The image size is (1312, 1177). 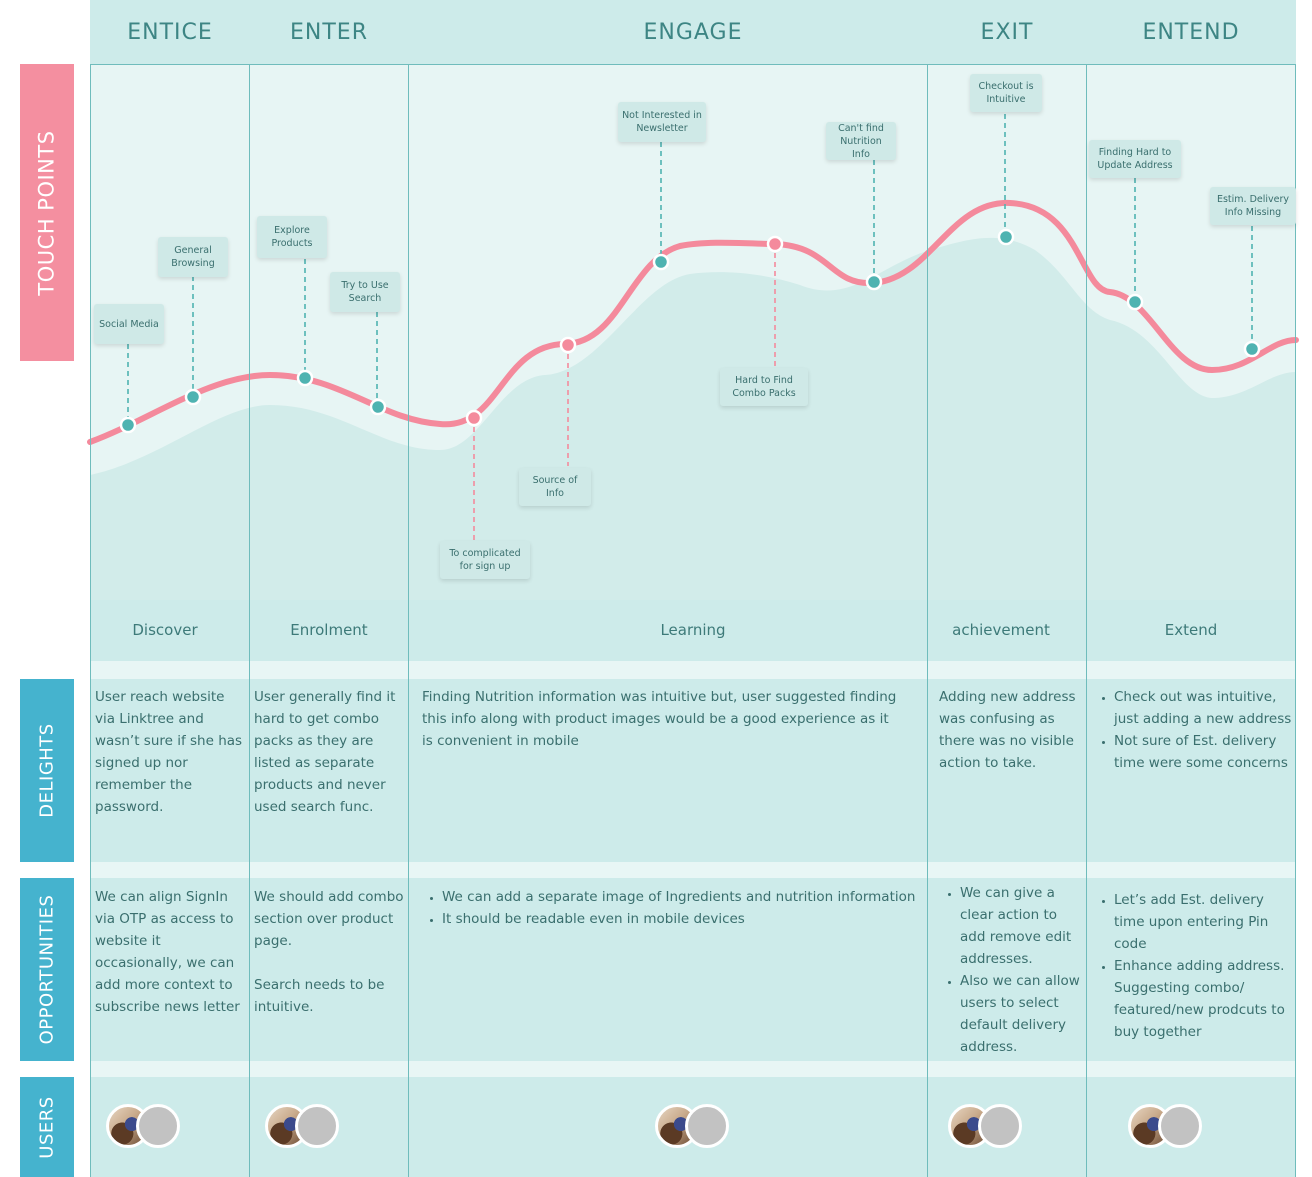 I want to click on phase-enter: ENTER, so click(x=329, y=32).